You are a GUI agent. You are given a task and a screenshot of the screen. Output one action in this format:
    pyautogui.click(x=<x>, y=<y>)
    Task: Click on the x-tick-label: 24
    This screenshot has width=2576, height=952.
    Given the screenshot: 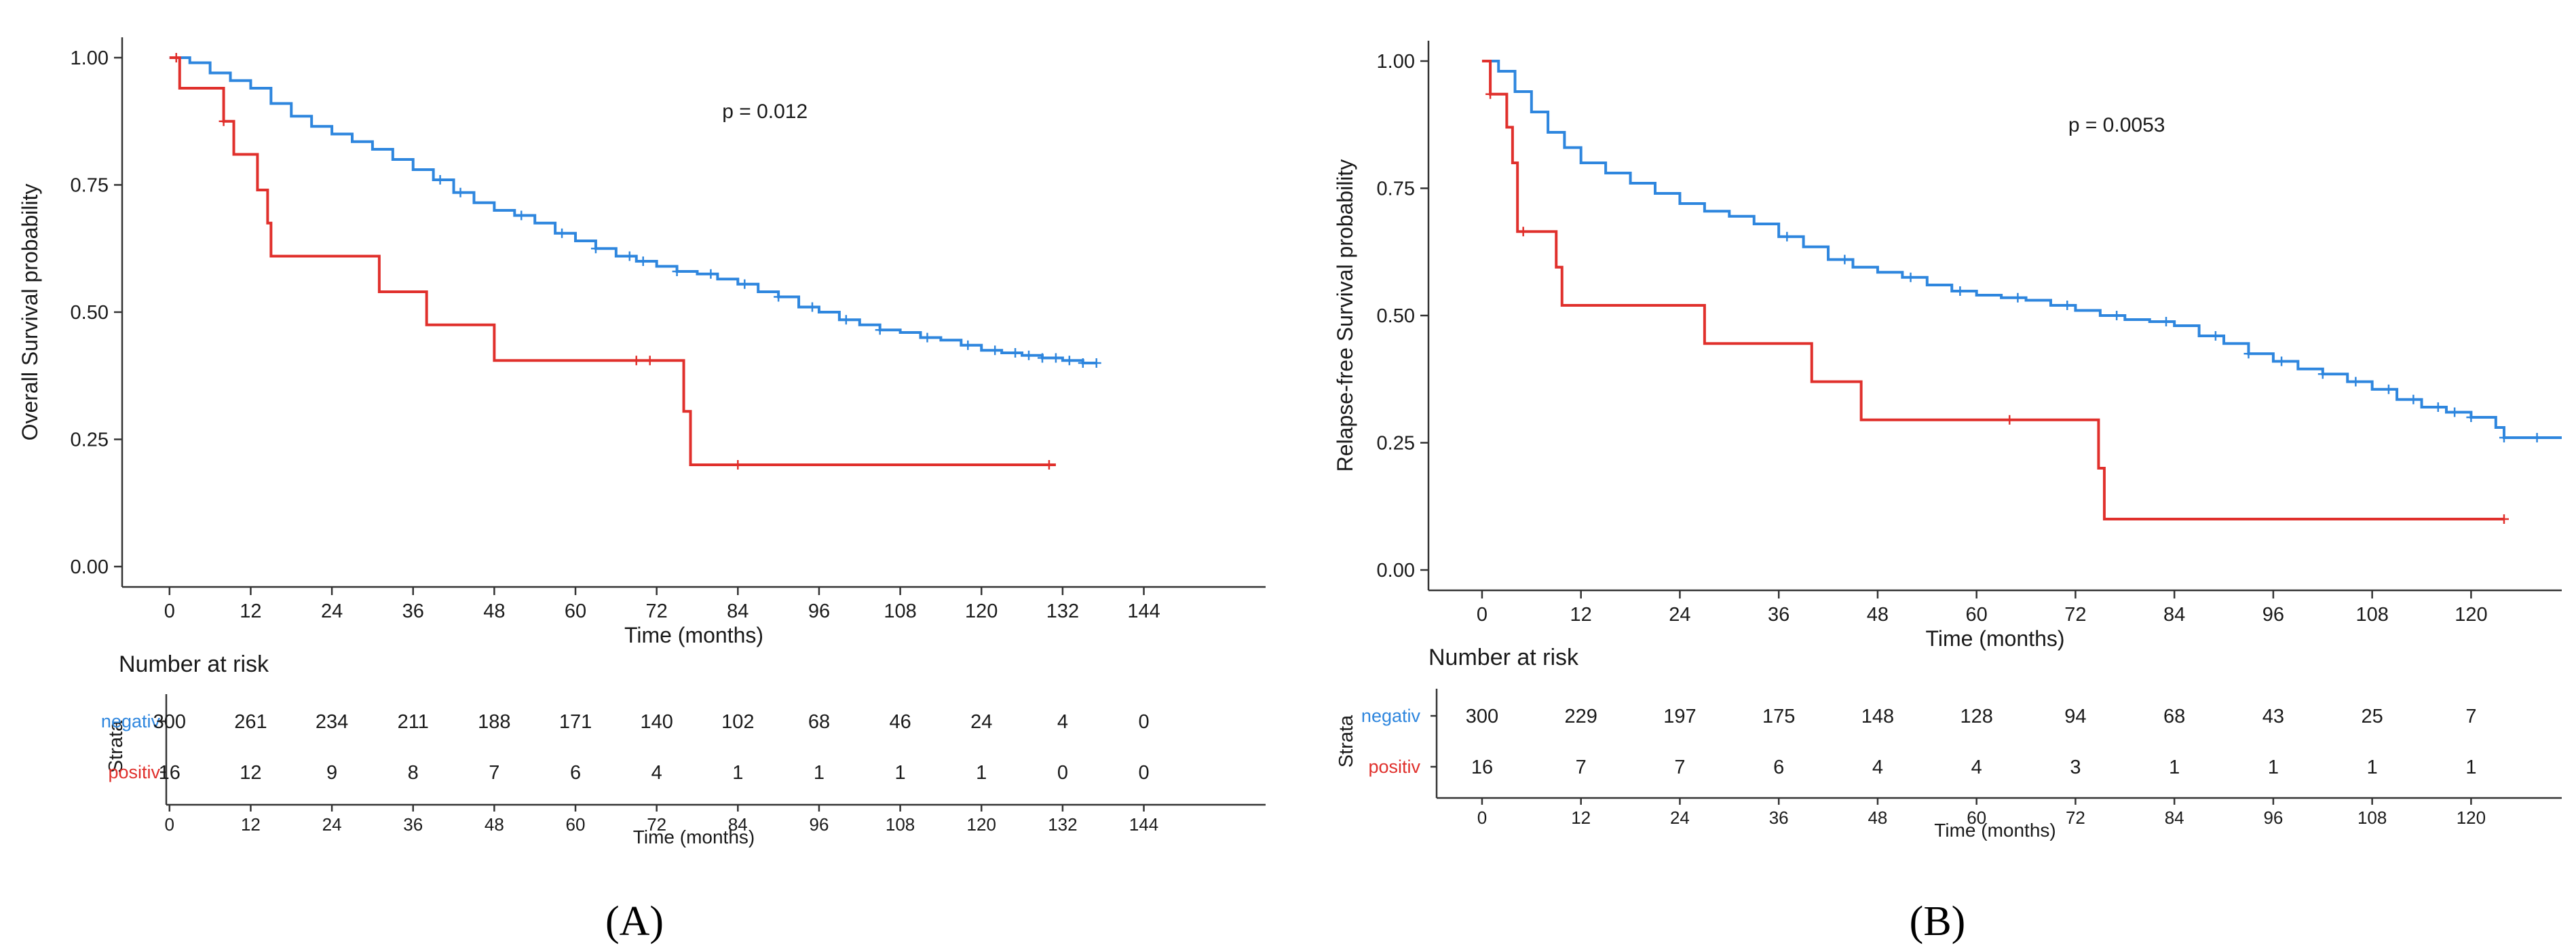 What is the action you would take?
    pyautogui.click(x=1679, y=615)
    